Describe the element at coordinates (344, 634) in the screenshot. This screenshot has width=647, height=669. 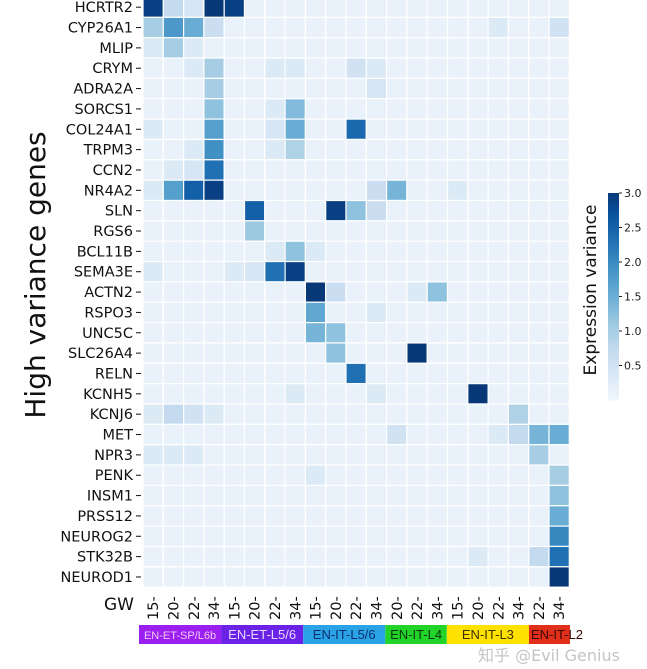
I see `group-block` at that location.